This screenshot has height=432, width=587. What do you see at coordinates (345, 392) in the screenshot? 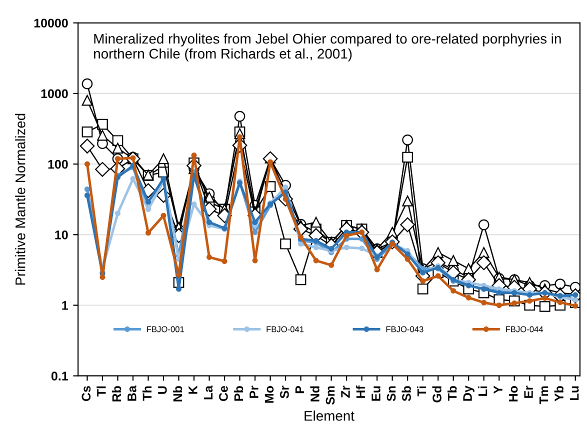
I see `x-tick-label: Zr` at bounding box center [345, 392].